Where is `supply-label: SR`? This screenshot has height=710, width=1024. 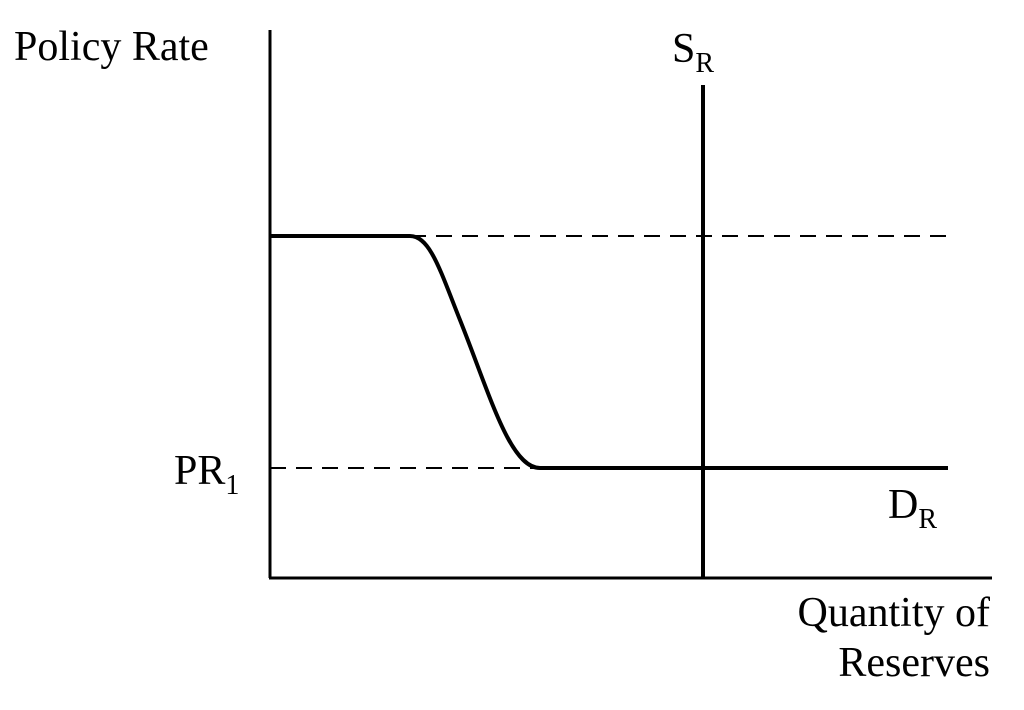 supply-label: SR is located at coordinates (693, 52).